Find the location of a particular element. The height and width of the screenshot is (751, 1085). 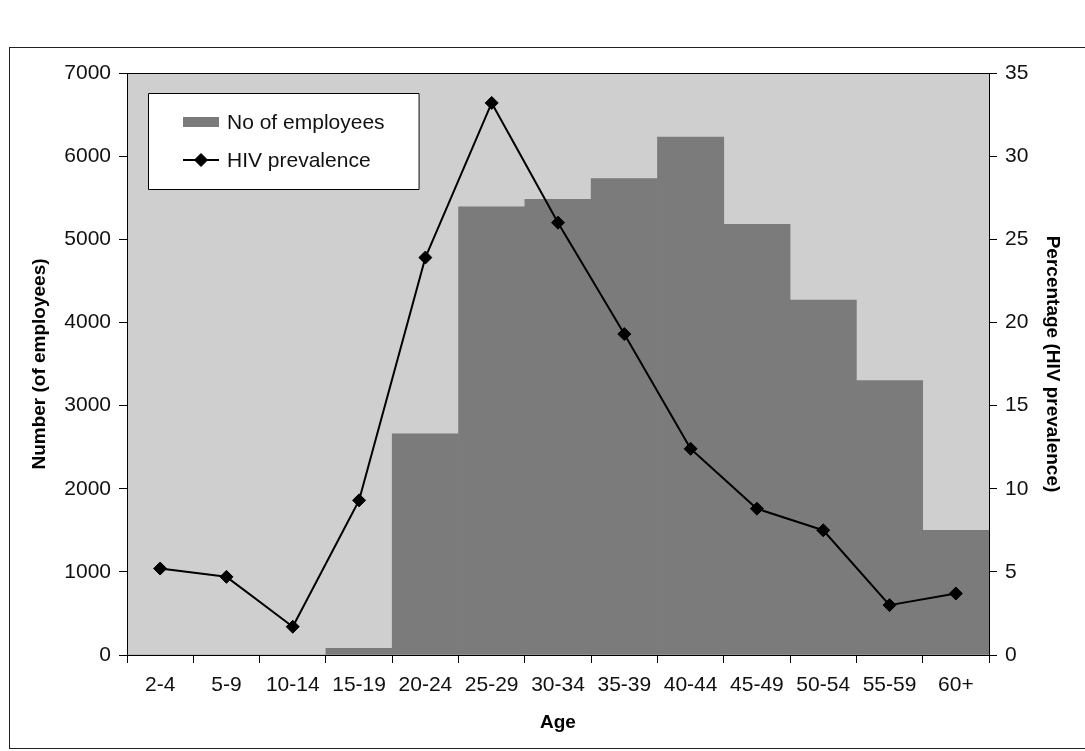

y2-tick-label: 0 is located at coordinates (1011, 653).